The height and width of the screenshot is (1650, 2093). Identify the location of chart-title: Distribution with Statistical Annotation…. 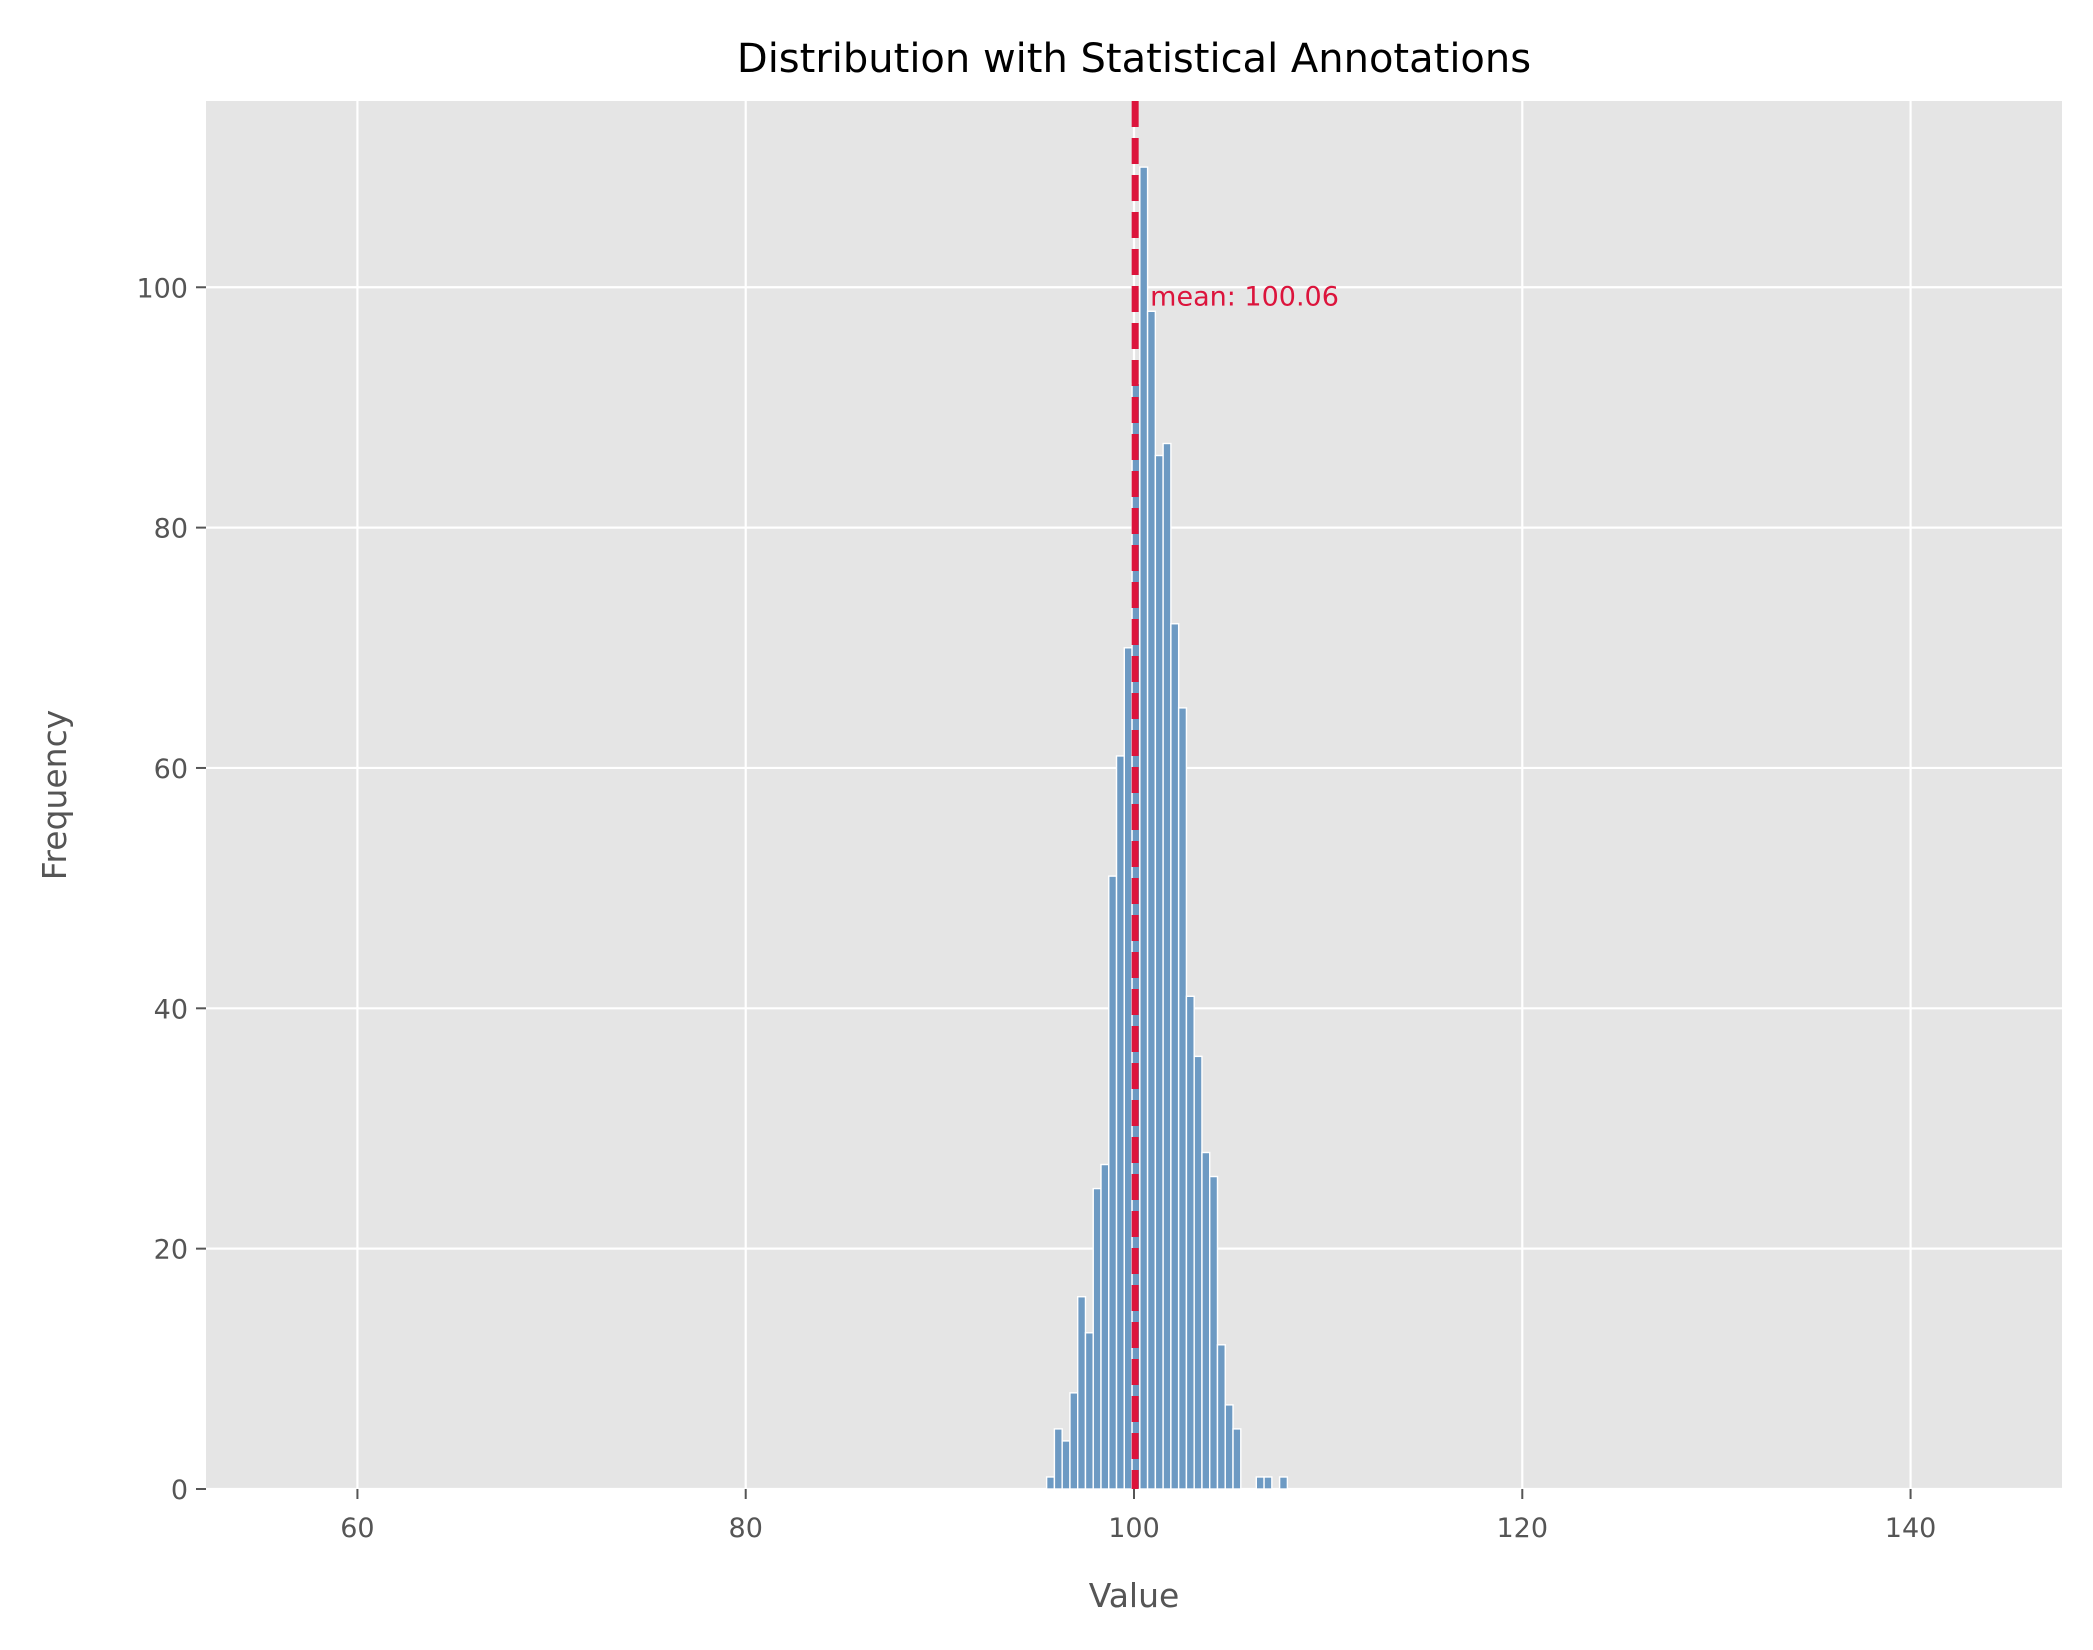
(1134, 59).